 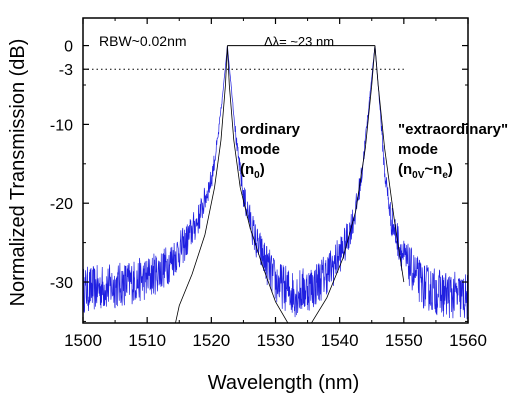 What do you see at coordinates (61, 125) in the screenshot?
I see `y-tick-label: -10` at bounding box center [61, 125].